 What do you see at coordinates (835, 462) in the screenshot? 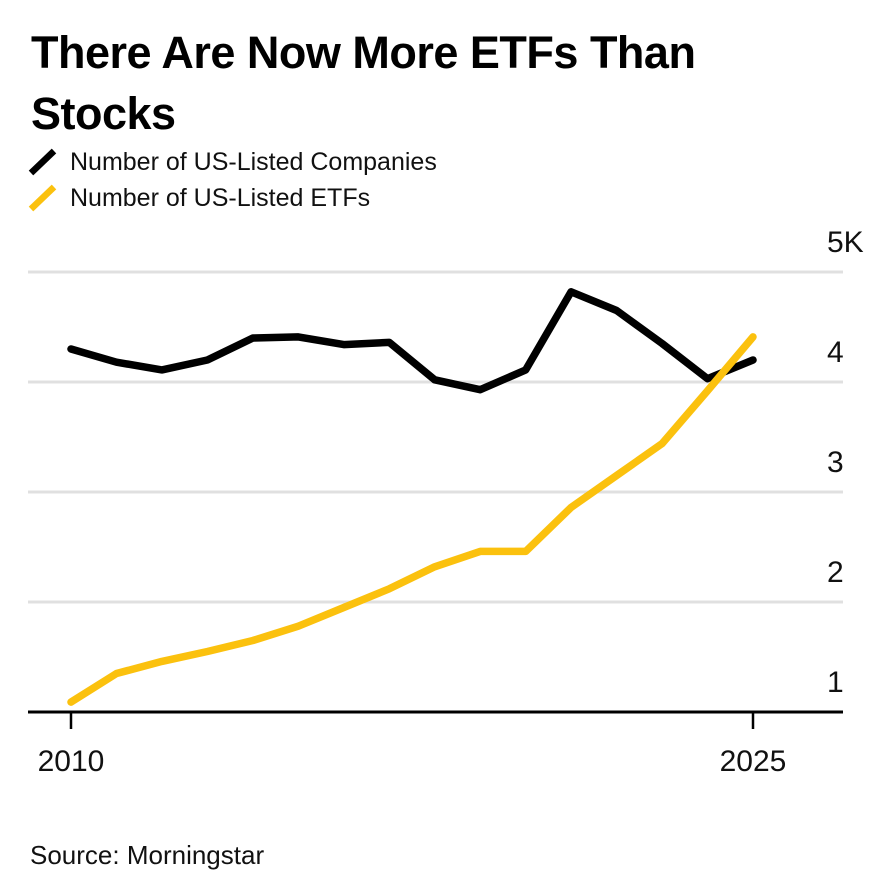
I see `y-axis-label-3: 3` at bounding box center [835, 462].